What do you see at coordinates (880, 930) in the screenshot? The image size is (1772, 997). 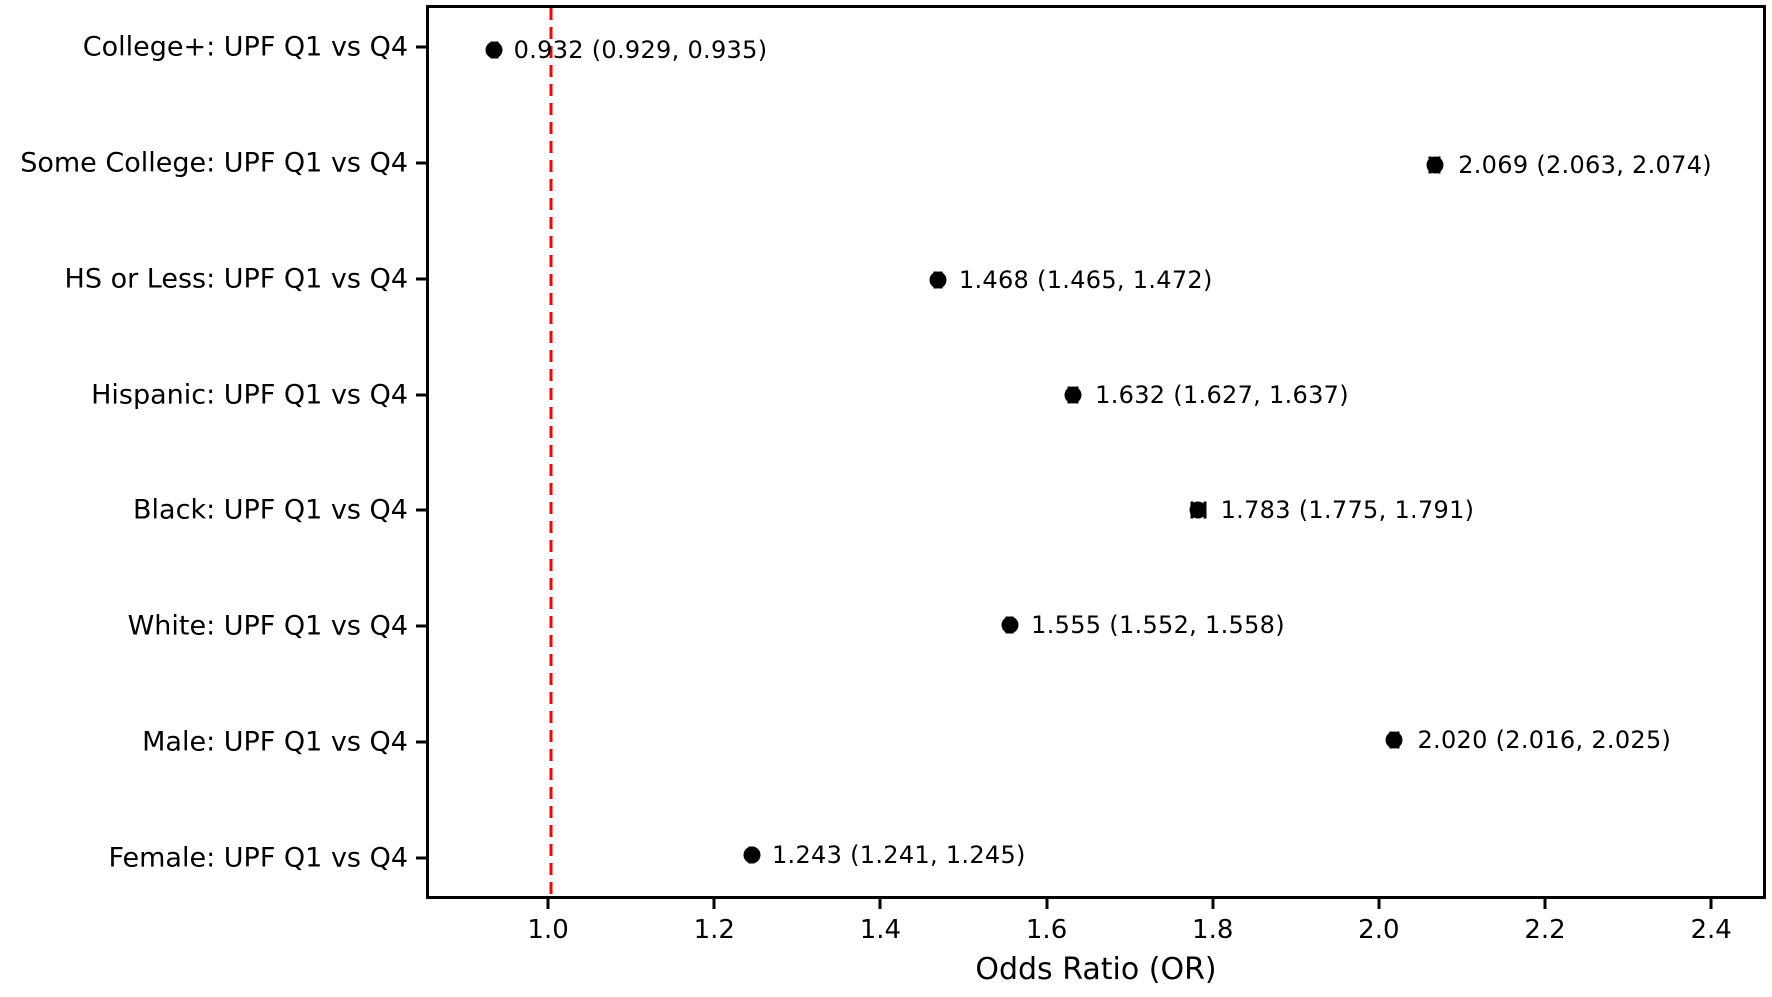 I see `x-tick-label: 1.4` at bounding box center [880, 930].